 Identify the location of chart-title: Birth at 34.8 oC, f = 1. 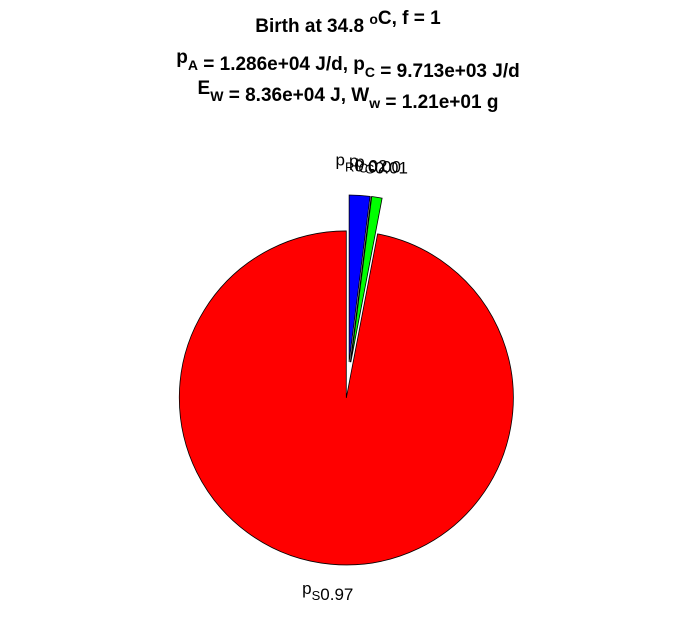
(348, 22).